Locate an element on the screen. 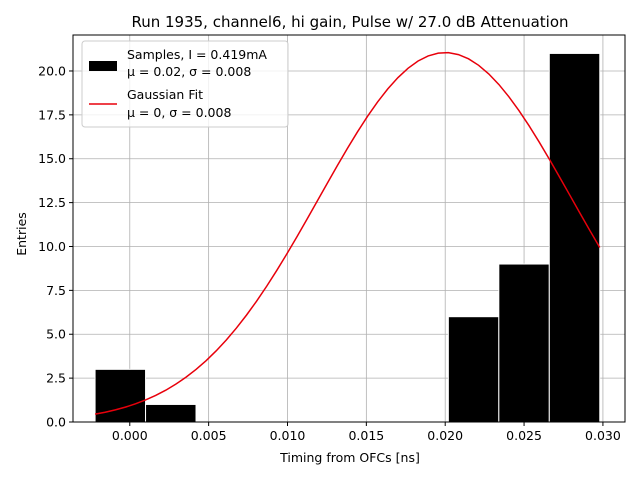  legend-samples-swatch is located at coordinates (103, 66).